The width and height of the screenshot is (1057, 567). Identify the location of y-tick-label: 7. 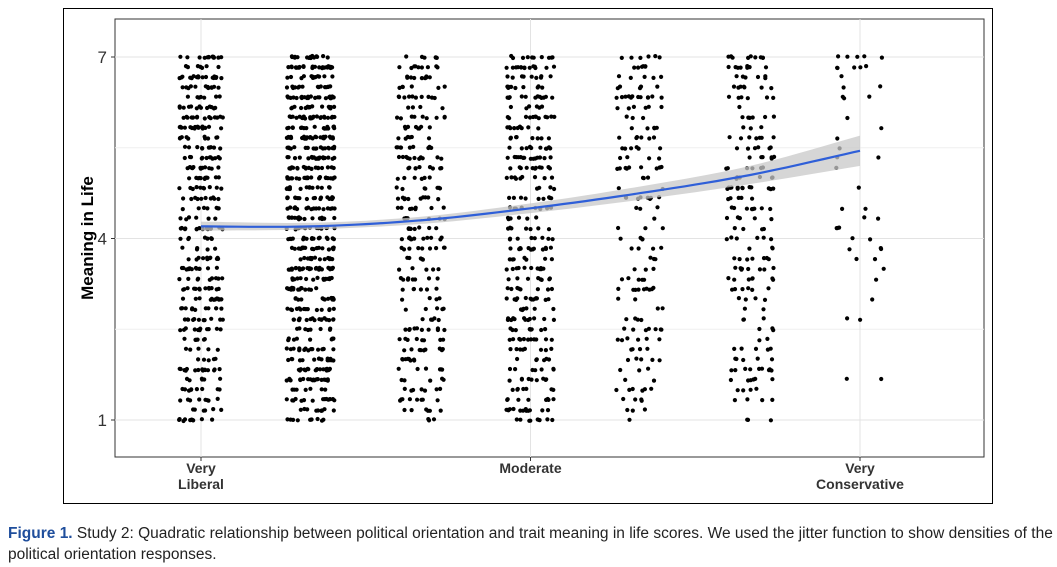
(102, 57).